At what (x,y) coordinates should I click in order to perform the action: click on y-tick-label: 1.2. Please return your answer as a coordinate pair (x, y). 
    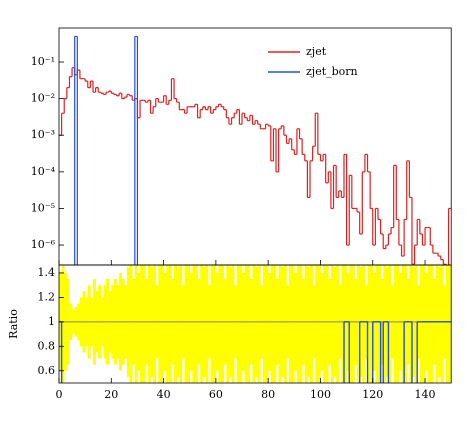
    Looking at the image, I should click on (47, 296).